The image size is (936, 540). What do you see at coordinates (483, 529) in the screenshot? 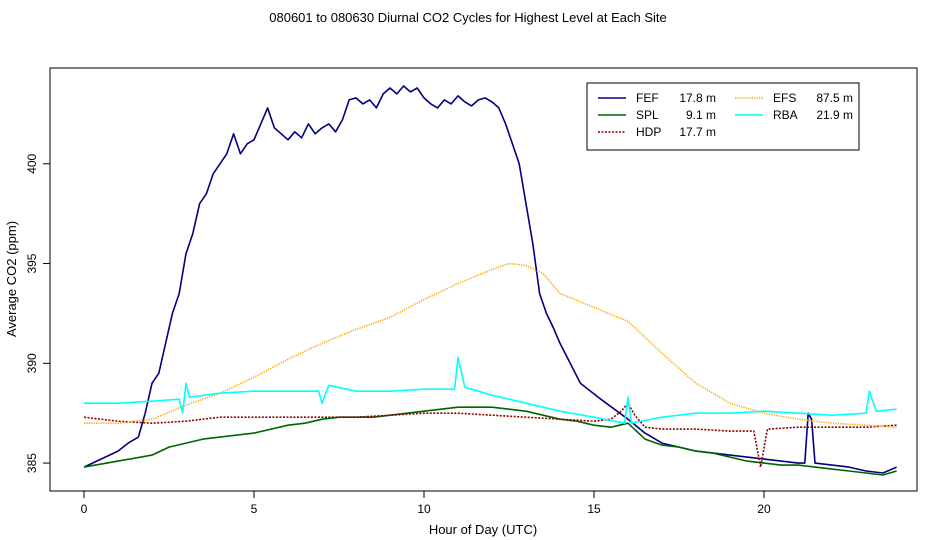
I see `x-axis-title: Hour of Day (UTC)` at bounding box center [483, 529].